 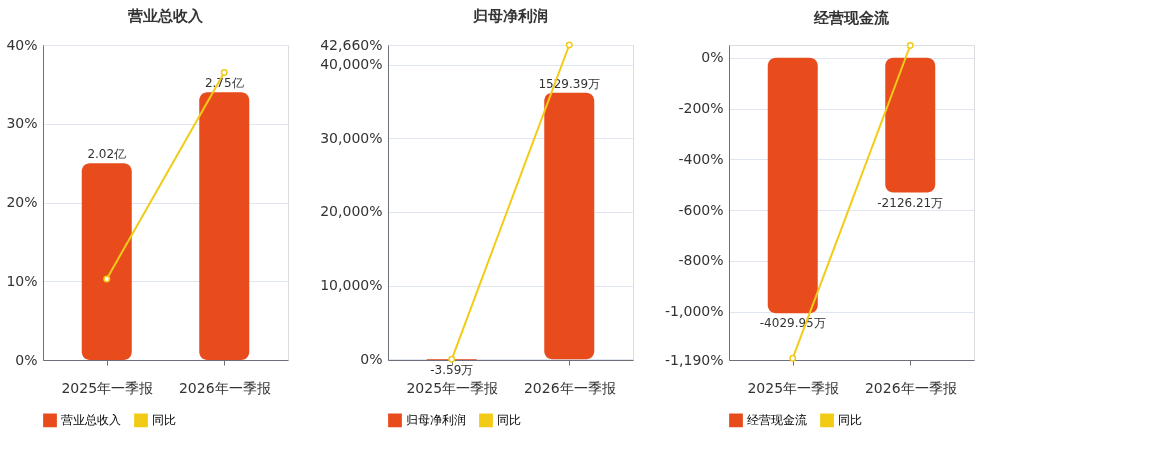 I want to click on chart-title: 经营现金流, so click(x=851, y=17).